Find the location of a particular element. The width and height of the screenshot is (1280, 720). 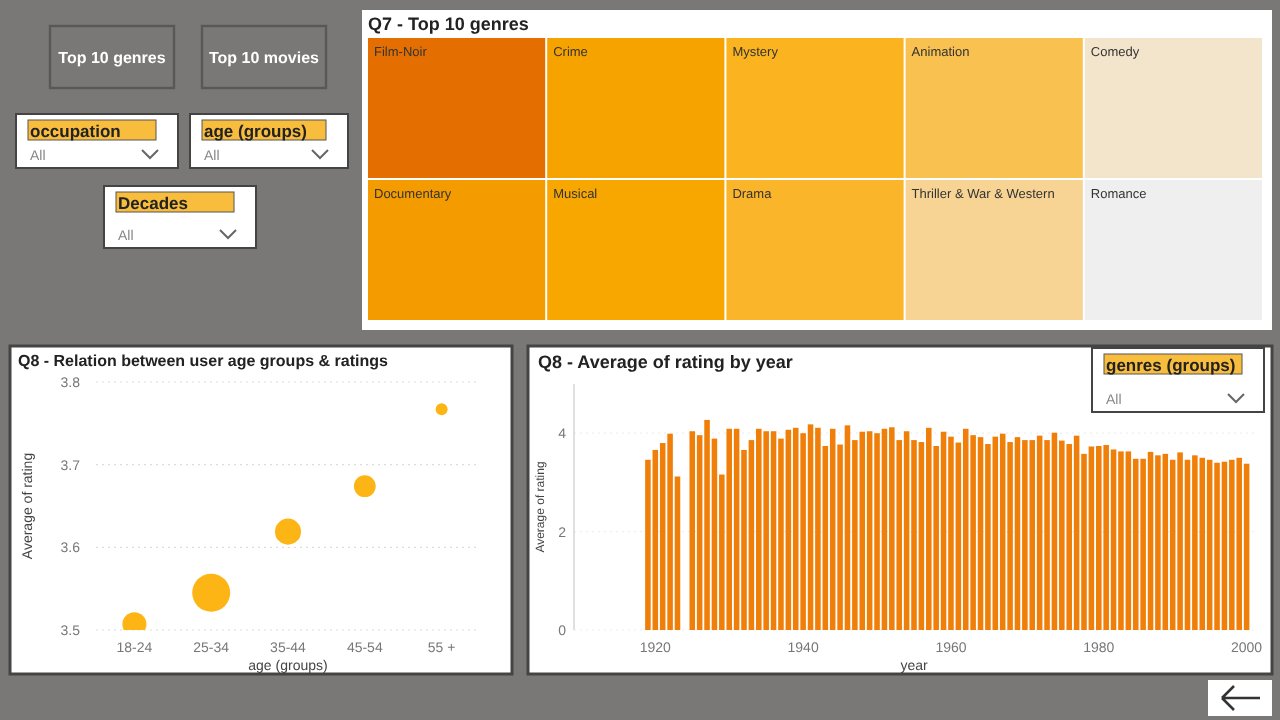

text: age (groups) is located at coordinates (256, 131).